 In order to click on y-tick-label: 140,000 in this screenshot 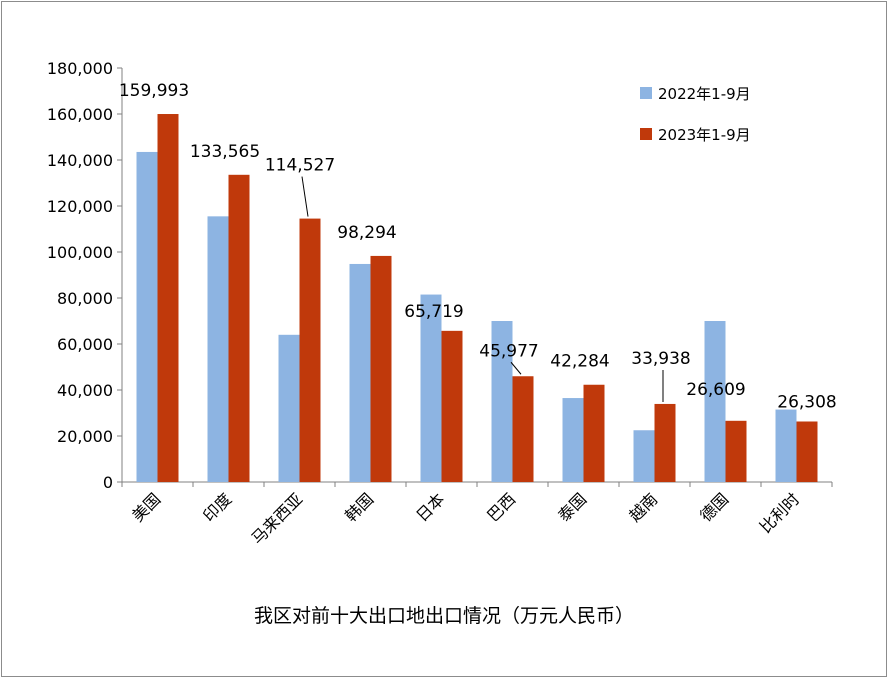, I will do `click(80, 160)`.